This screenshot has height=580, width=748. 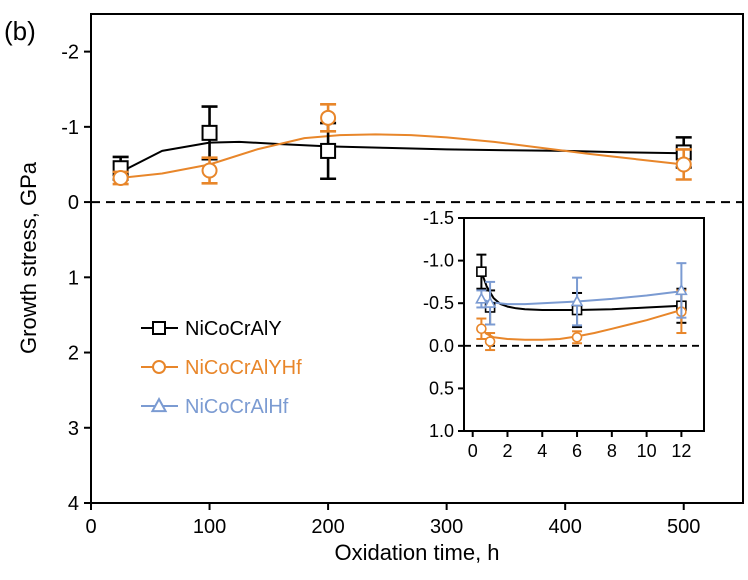 I want to click on main-x-tick-label: 500, so click(x=683, y=527).